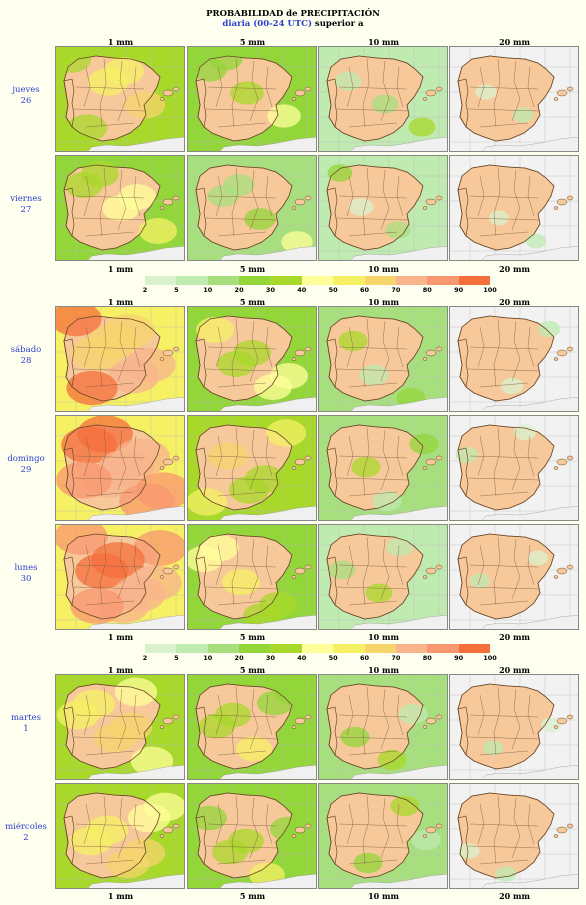 This screenshot has height=905, width=586. What do you see at coordinates (396, 658) in the screenshot?
I see `legend-tick-label: 70` at bounding box center [396, 658].